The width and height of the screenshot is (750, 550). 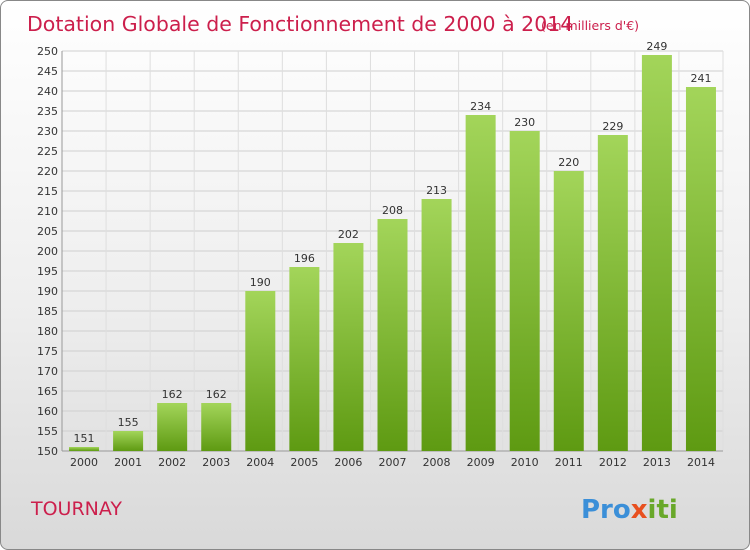 I want to click on data-label-2013: 249, so click(x=656, y=46).